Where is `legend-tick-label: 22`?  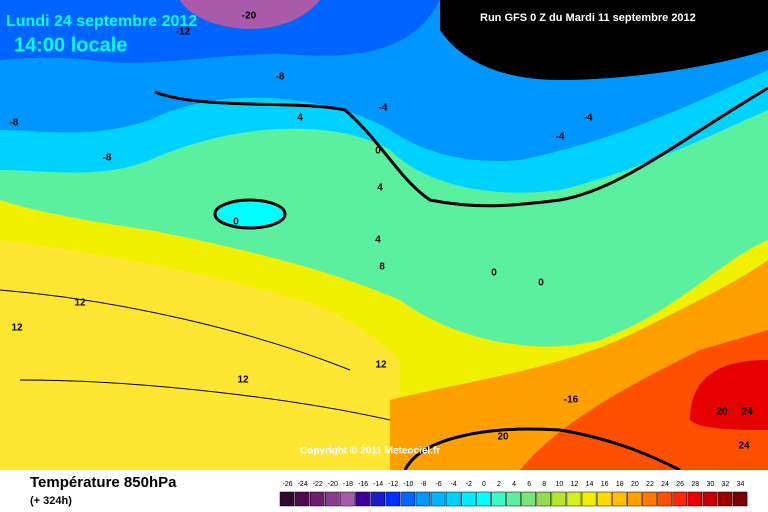
legend-tick-label: 22 is located at coordinates (650, 484).